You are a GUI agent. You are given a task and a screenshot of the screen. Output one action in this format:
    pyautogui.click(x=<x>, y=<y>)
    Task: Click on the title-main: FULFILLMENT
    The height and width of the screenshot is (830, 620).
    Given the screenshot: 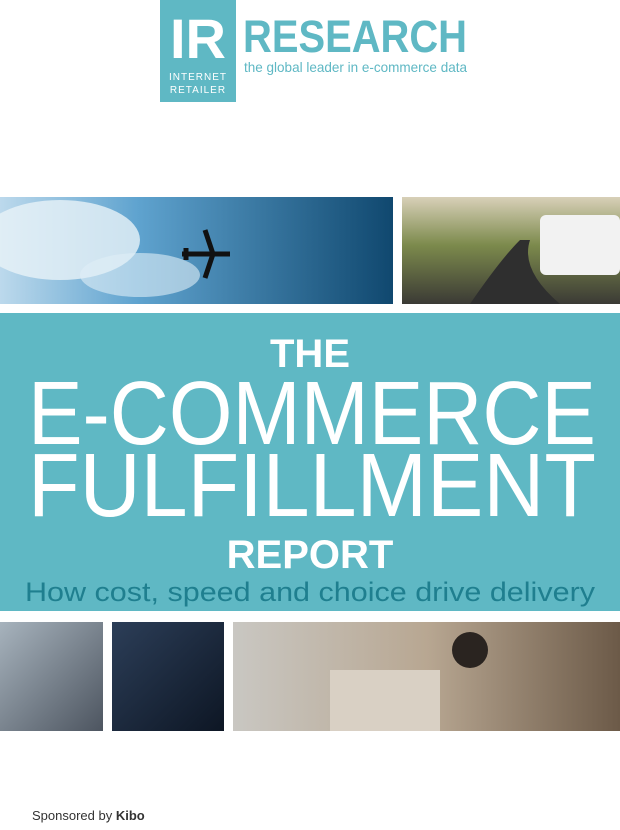 What is the action you would take?
    pyautogui.click(x=312, y=486)
    